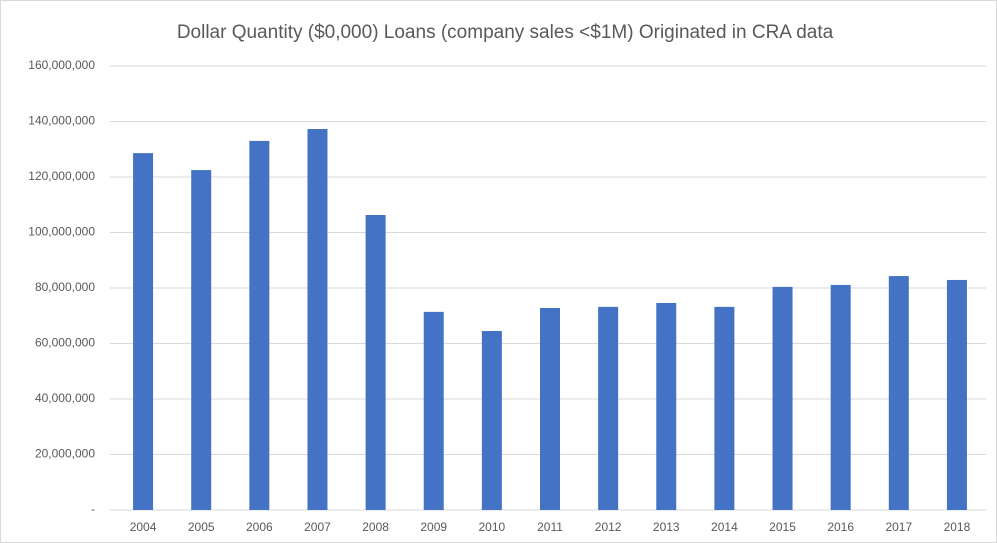 This screenshot has width=997, height=543. I want to click on y-tick-label: 80,000,000, so click(65, 287).